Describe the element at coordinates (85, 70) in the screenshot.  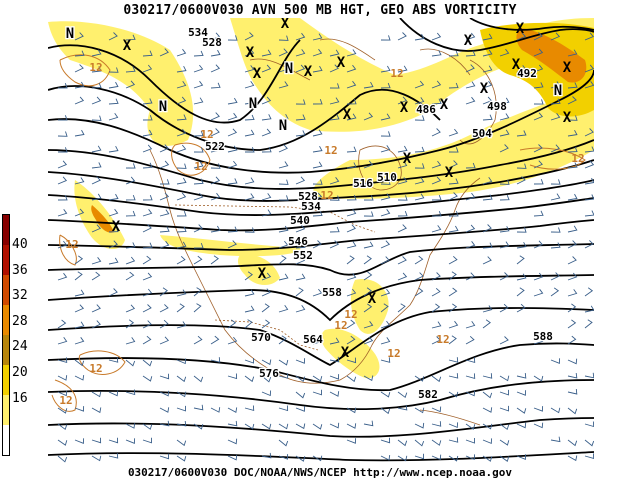
I see `vorticity-contour` at that location.